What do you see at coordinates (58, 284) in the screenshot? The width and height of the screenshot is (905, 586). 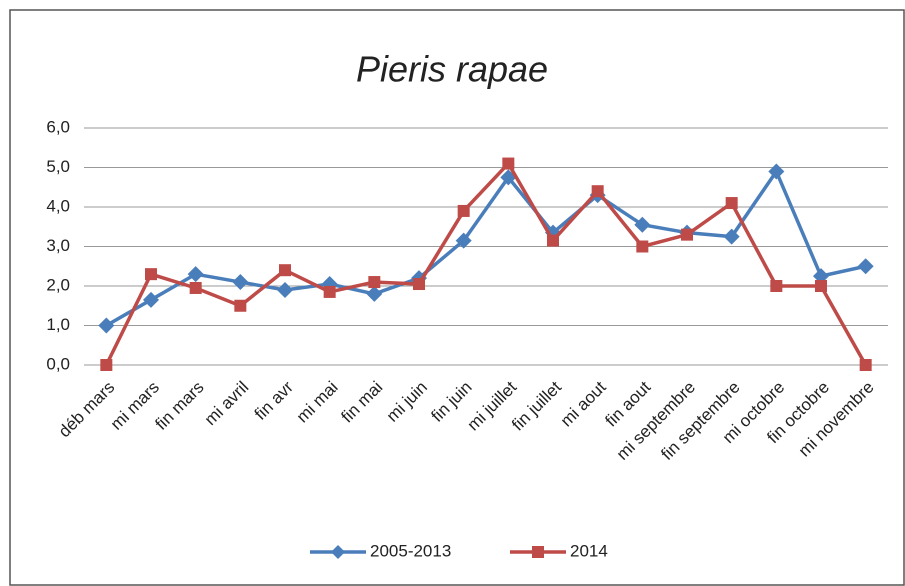 I see `y-tick-label: 2,0` at bounding box center [58, 284].